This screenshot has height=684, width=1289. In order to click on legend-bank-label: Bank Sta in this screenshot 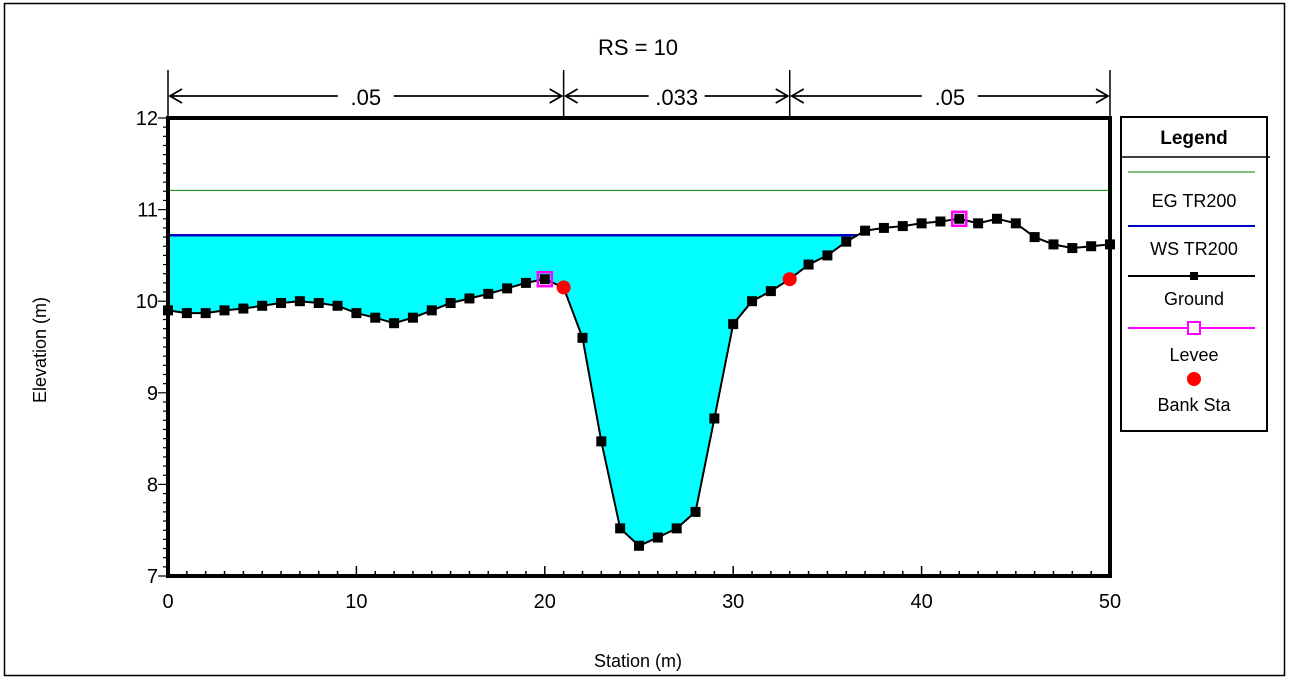, I will do `click(1194, 405)`.